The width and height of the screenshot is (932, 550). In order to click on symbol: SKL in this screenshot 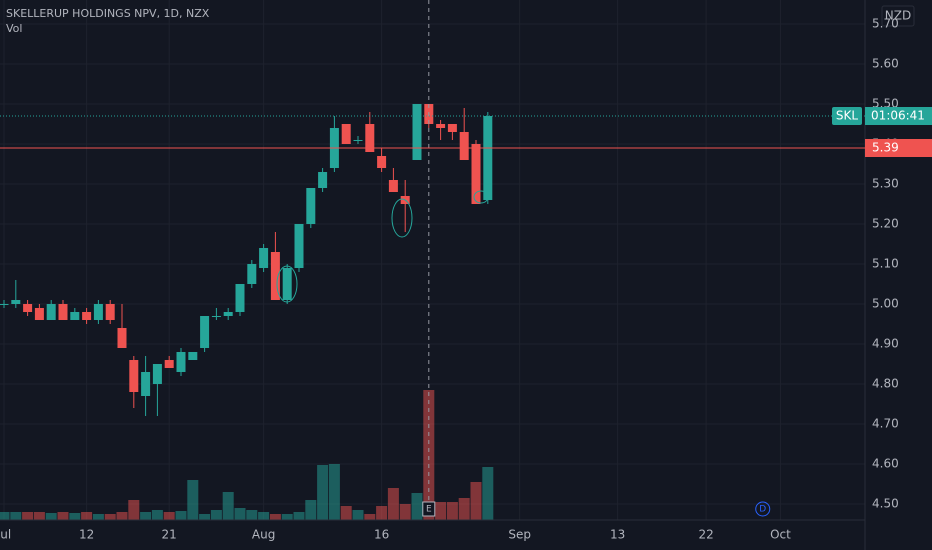, I will do `click(847, 116)`.